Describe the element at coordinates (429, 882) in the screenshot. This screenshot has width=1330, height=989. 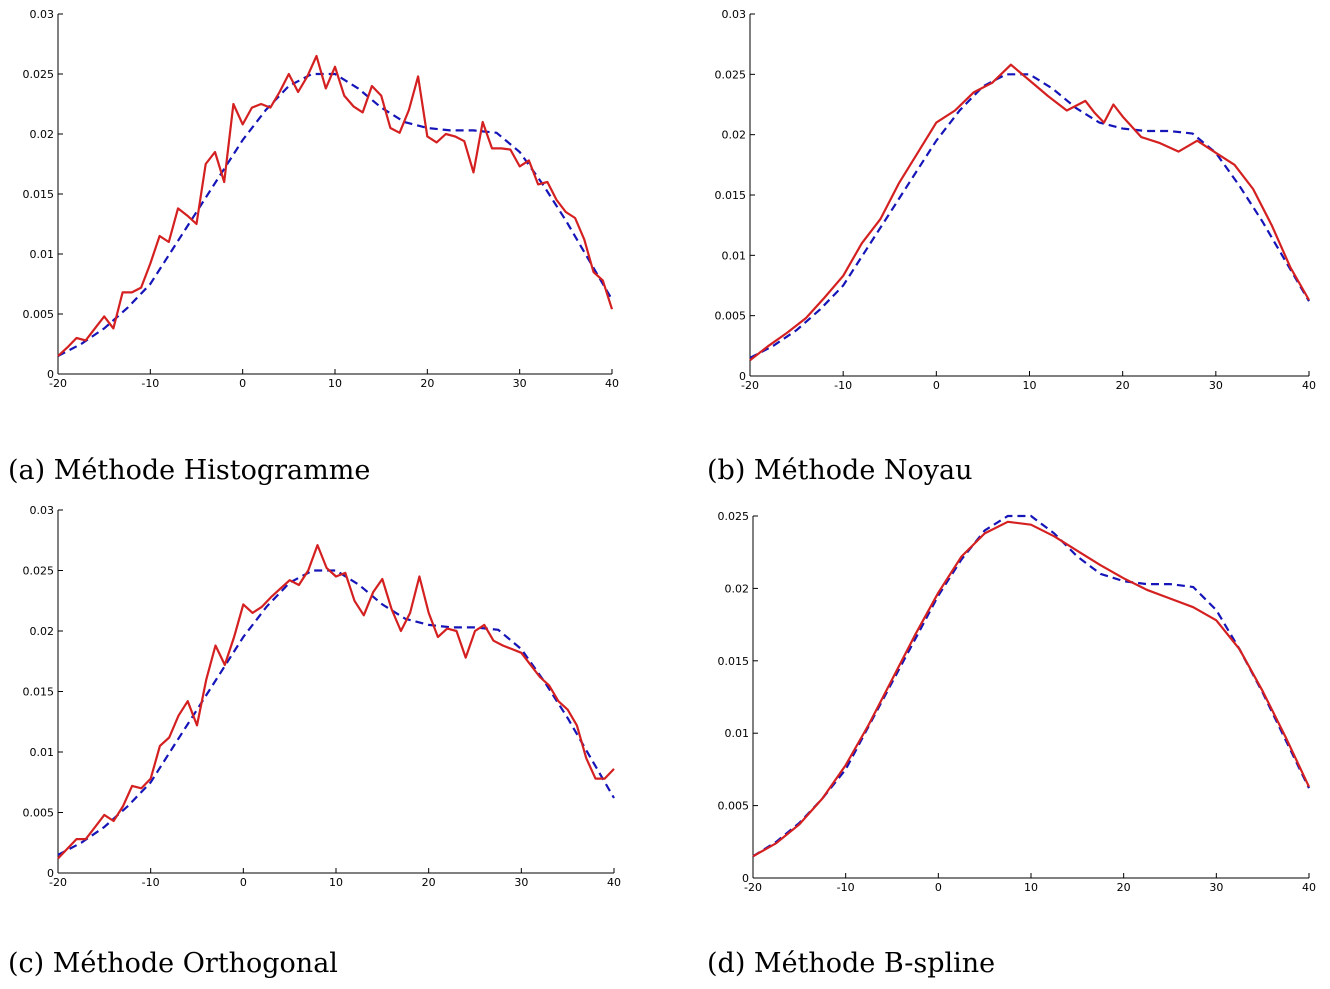
I see `x-tick-label-c: 20` at that location.